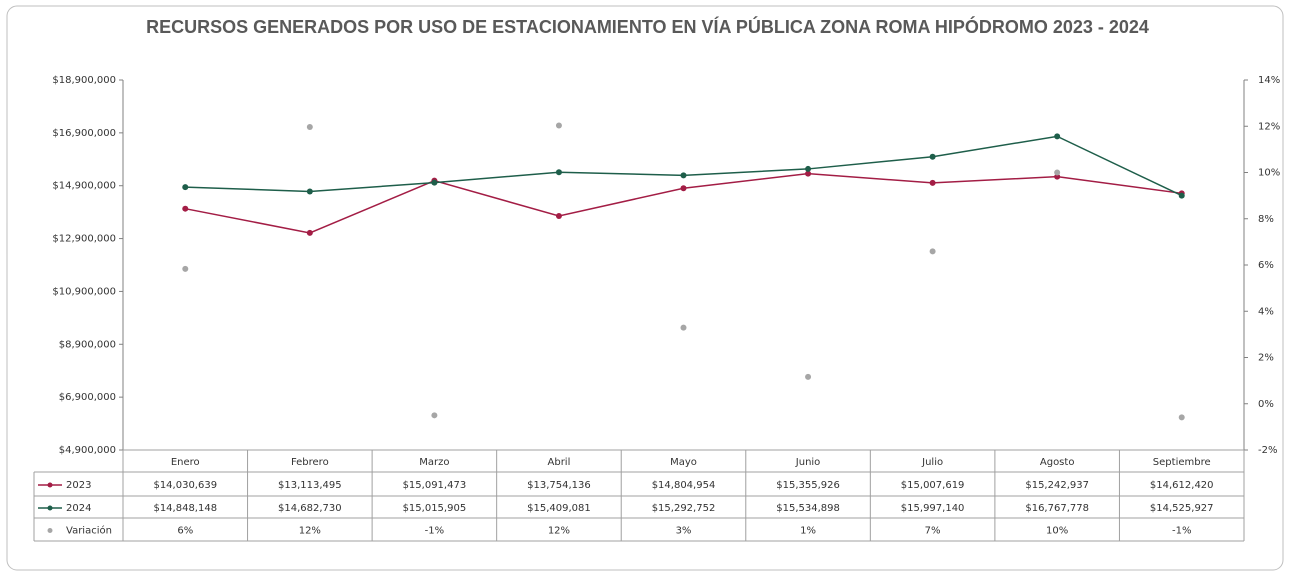 The width and height of the screenshot is (1289, 576). I want to click on y-tick-label: $10,900,000, so click(84, 291).